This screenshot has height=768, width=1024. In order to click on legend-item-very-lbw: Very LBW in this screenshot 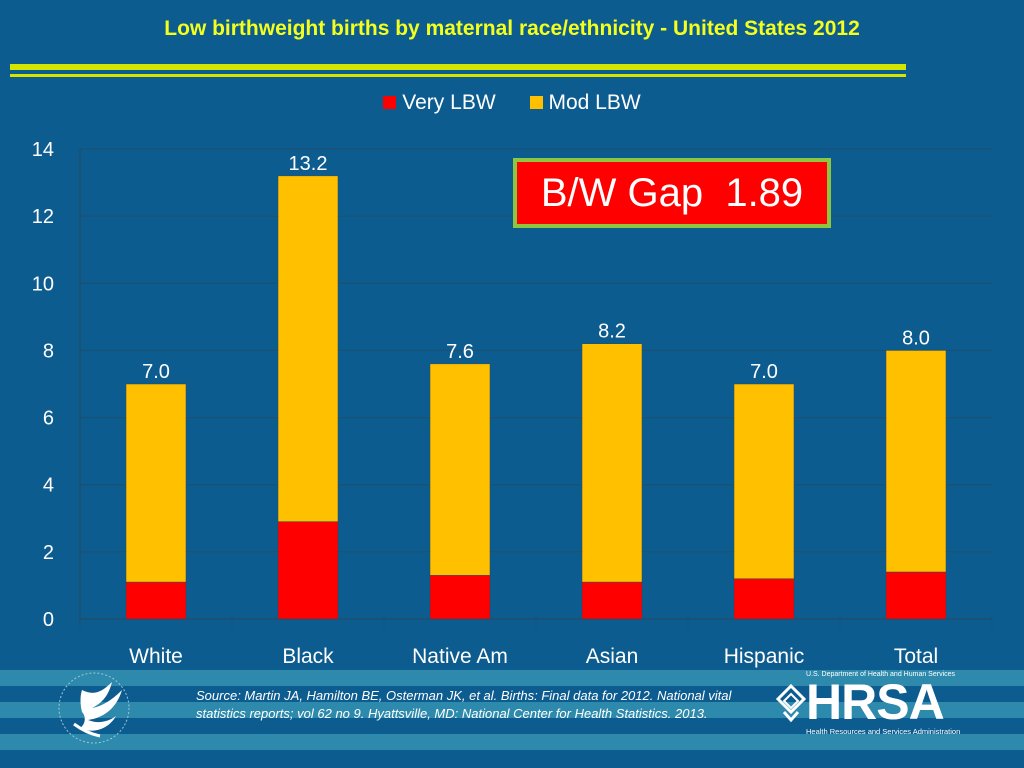, I will do `click(439, 103)`.